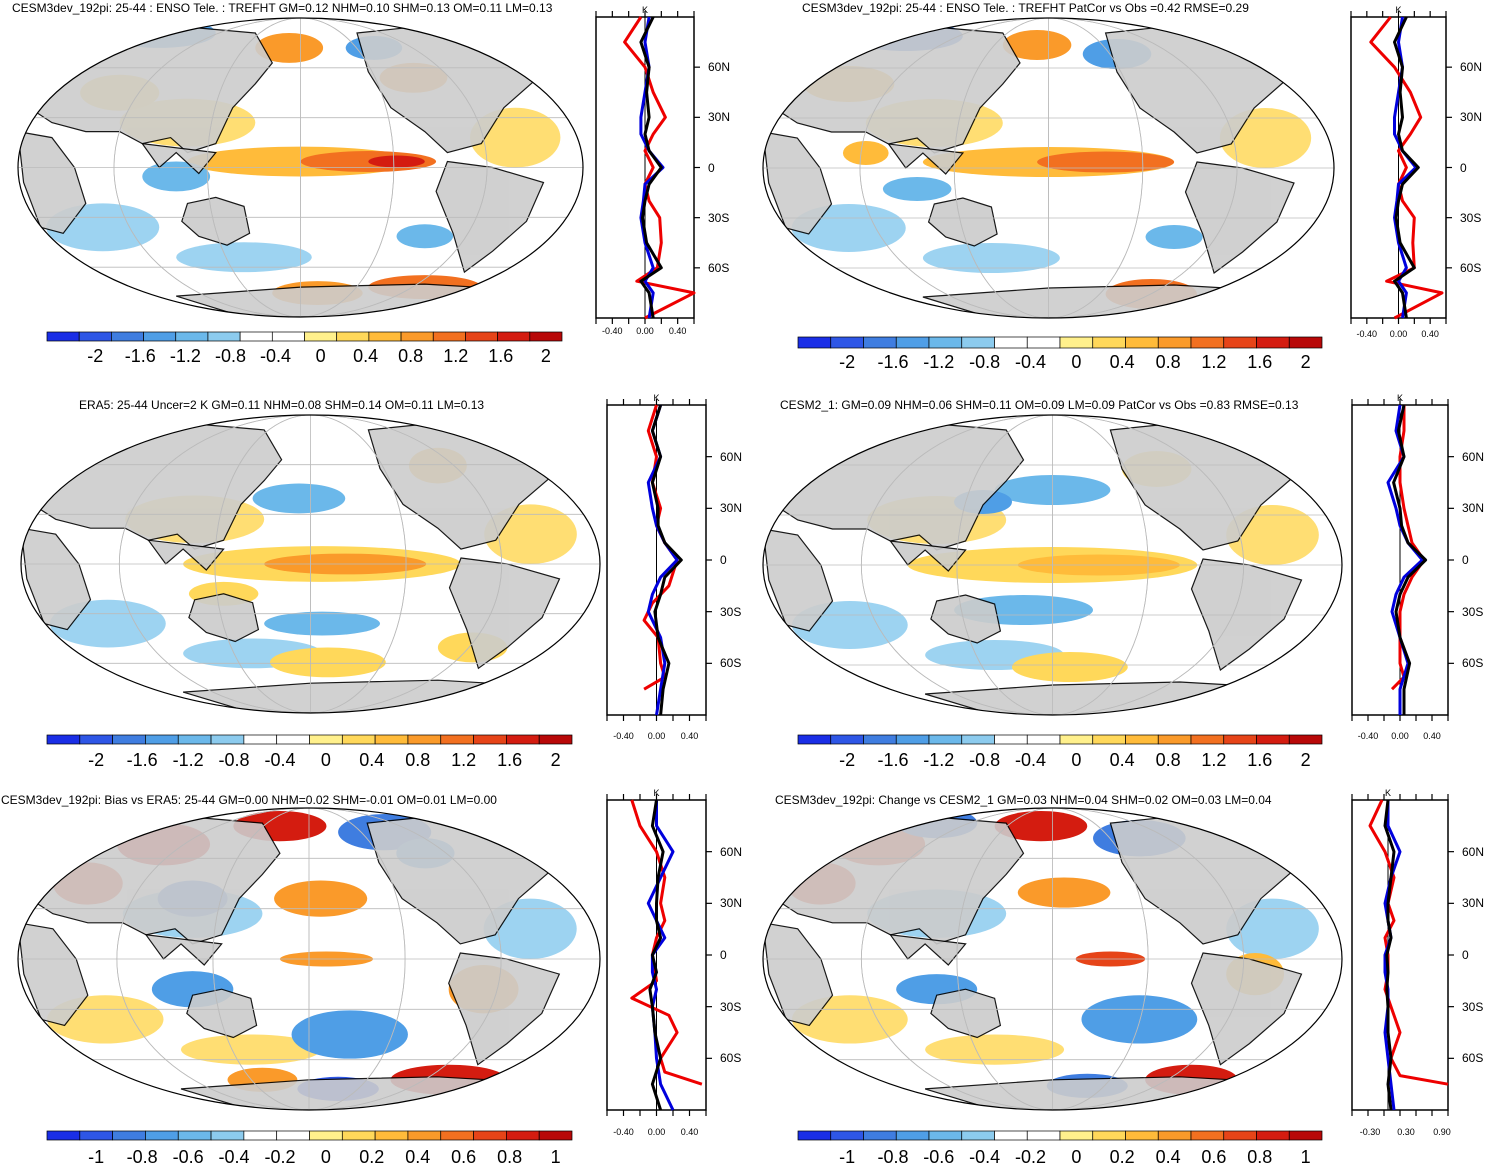  What do you see at coordinates (1122, 1157) in the screenshot?
I see `colorbar-label: 0.2` at bounding box center [1122, 1157].